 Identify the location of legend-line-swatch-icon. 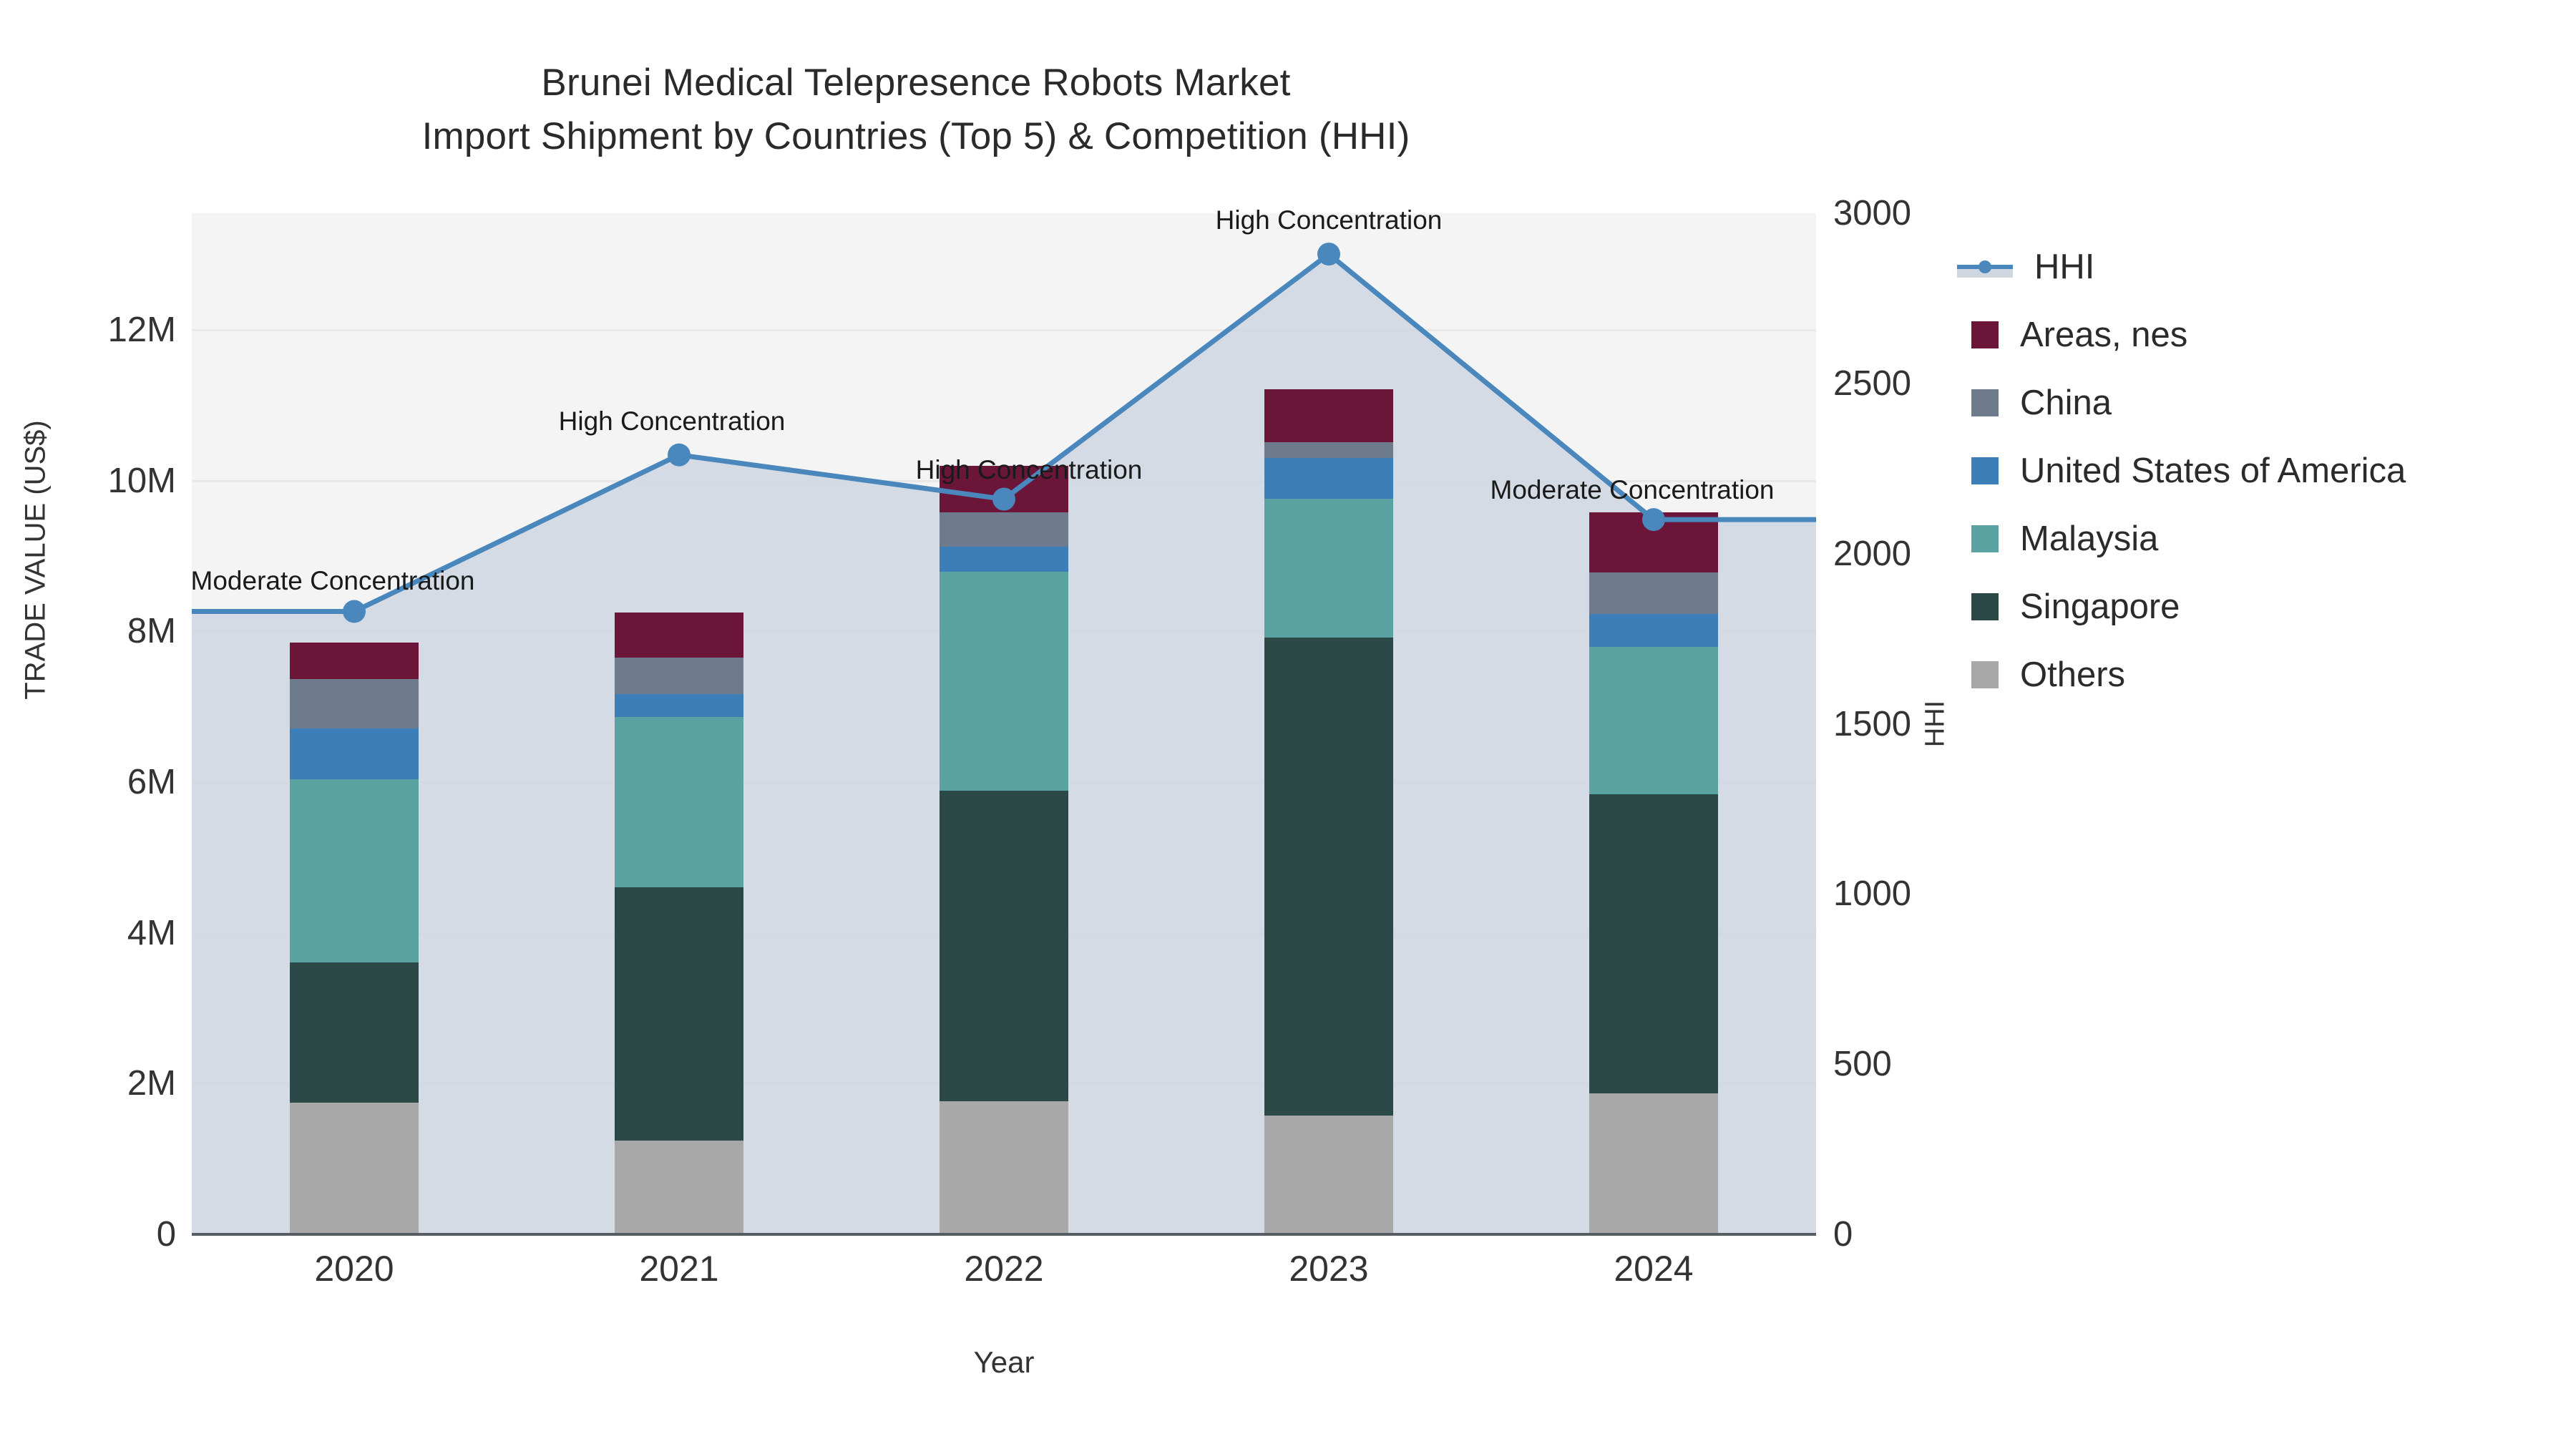
(1985, 266).